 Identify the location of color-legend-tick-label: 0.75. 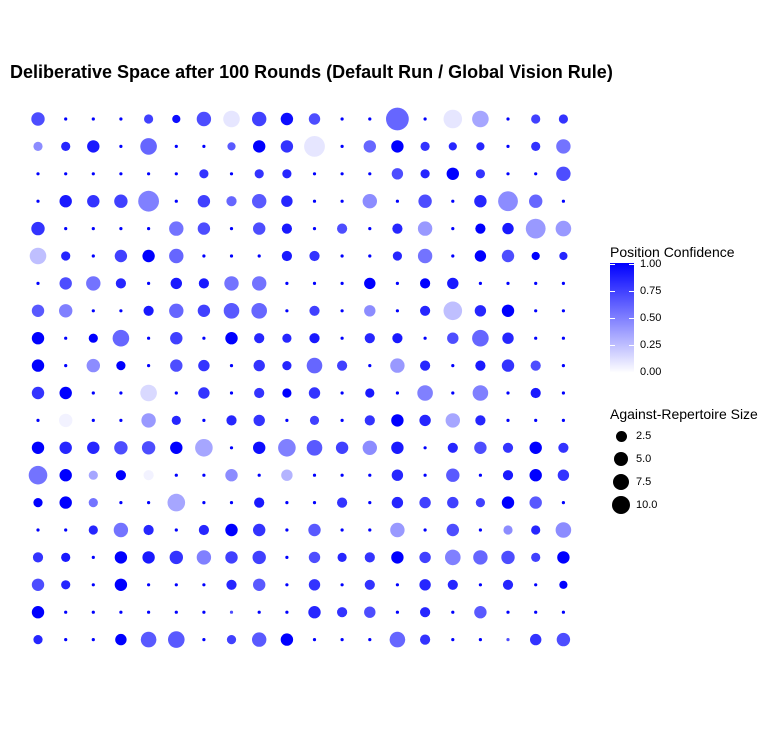
(651, 291).